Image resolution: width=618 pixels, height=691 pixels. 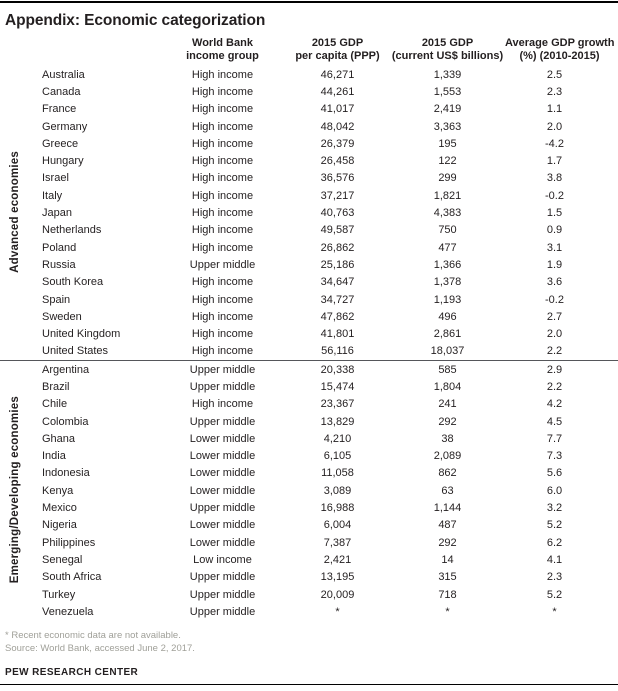 What do you see at coordinates (62, 559) in the screenshot?
I see `cell-country: Senegal` at bounding box center [62, 559].